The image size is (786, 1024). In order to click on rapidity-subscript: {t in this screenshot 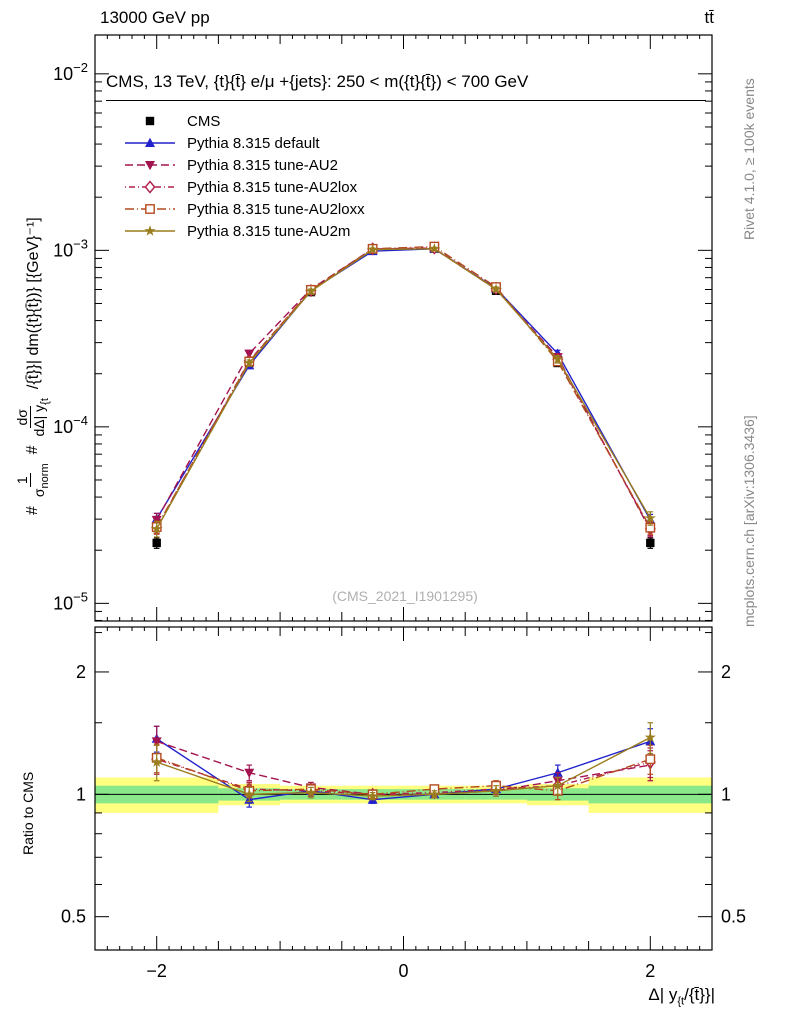, I will do `click(44, 401)`.